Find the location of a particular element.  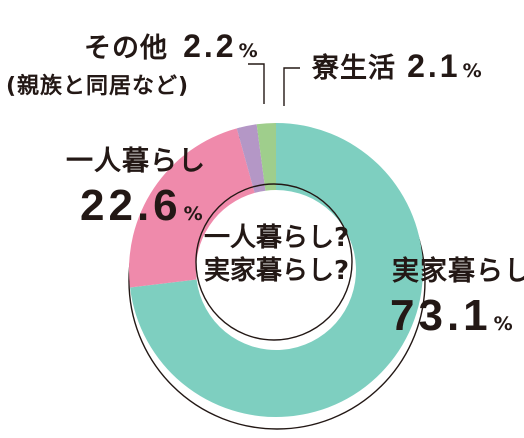

slice-unit-family-home: % is located at coordinates (503, 324).